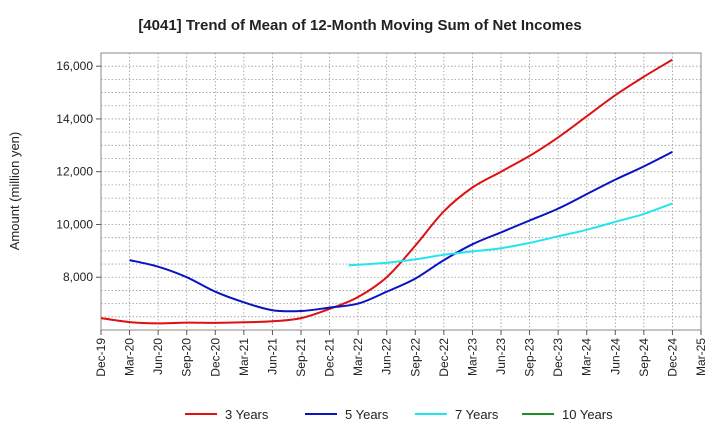  What do you see at coordinates (399, 414) in the screenshot?
I see `legend: 3 Years 5 Years 7 Years 10 Years` at bounding box center [399, 414].